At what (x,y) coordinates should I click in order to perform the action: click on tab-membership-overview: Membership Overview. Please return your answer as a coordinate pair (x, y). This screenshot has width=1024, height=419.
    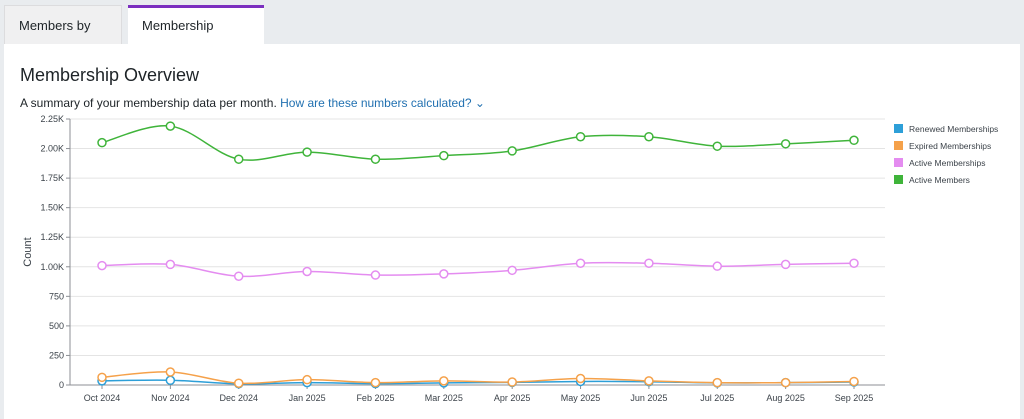
    Looking at the image, I should click on (196, 36).